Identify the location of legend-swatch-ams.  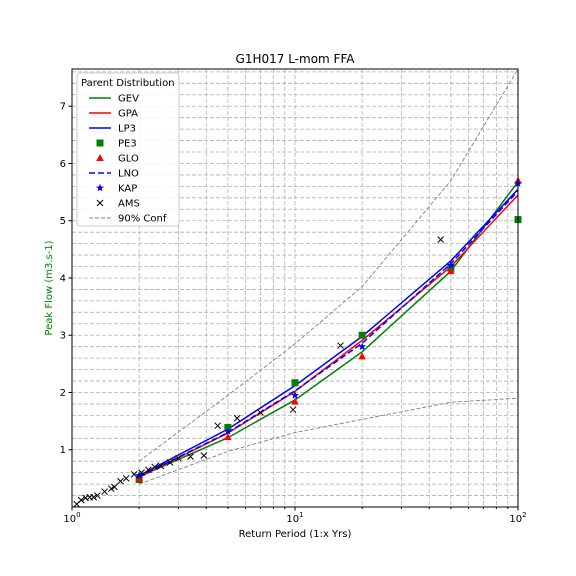
(100, 203).